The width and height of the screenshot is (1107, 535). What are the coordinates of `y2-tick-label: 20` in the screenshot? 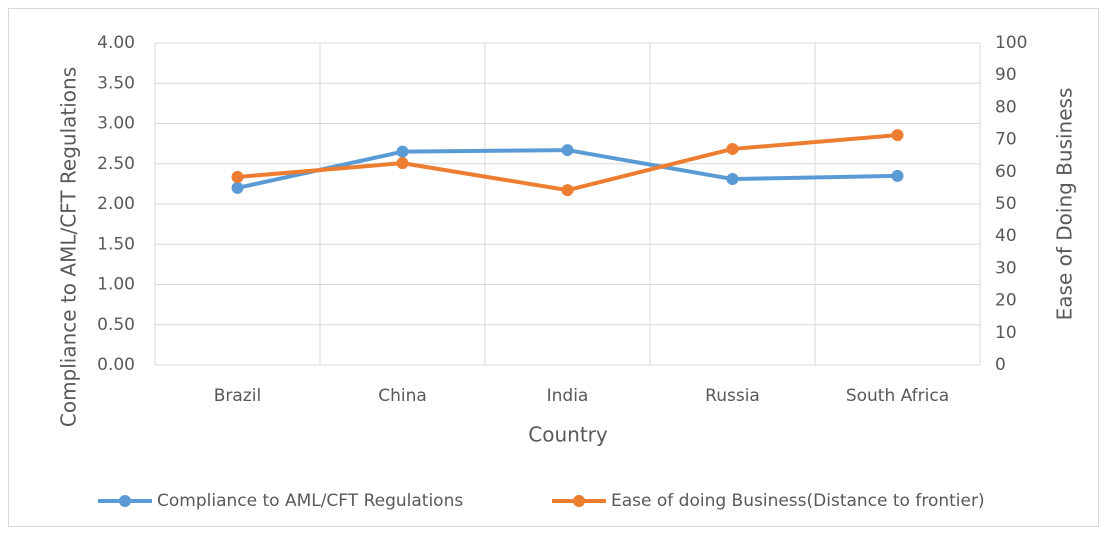 It's located at (1006, 301).